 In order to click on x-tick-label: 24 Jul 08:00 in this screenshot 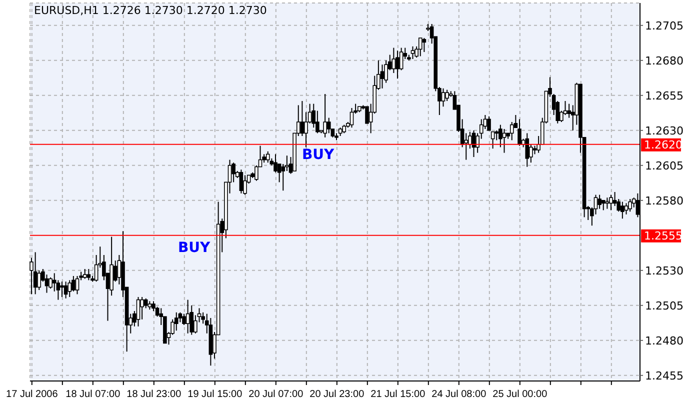, I will do `click(459, 394)`.